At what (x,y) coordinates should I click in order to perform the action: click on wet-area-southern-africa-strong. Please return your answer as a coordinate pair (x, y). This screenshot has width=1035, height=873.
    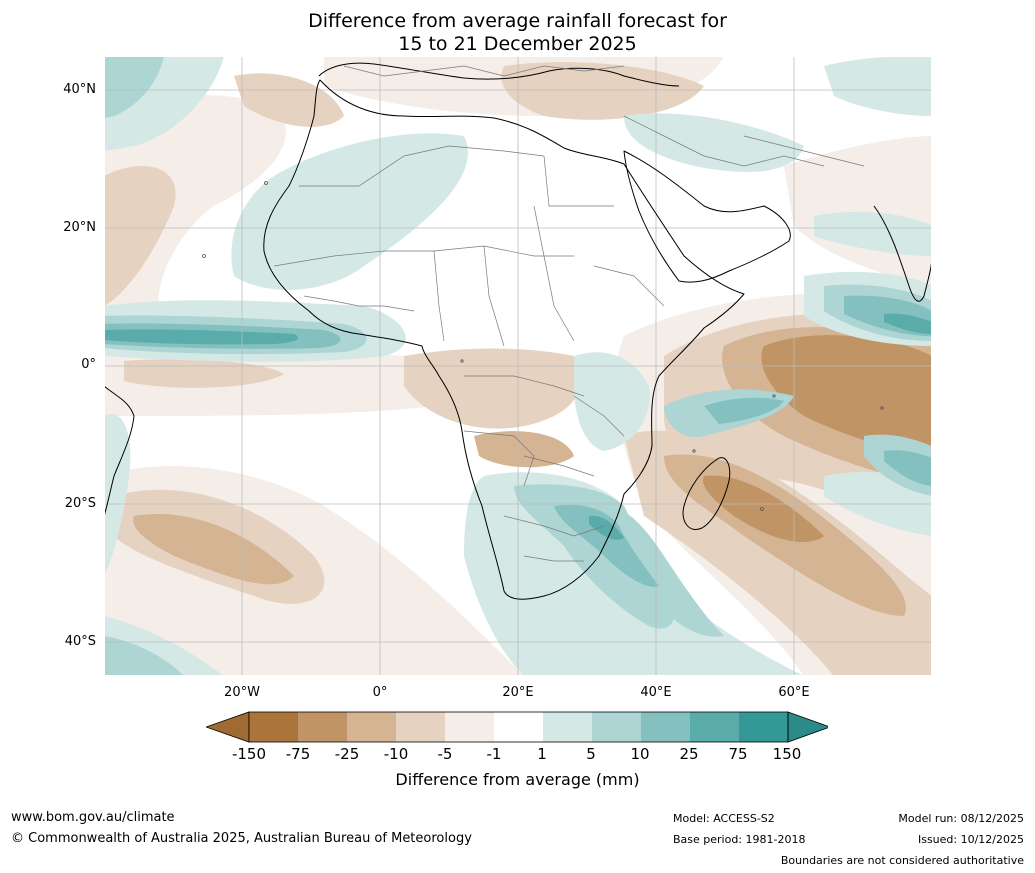
    Looking at the image, I should click on (606, 545).